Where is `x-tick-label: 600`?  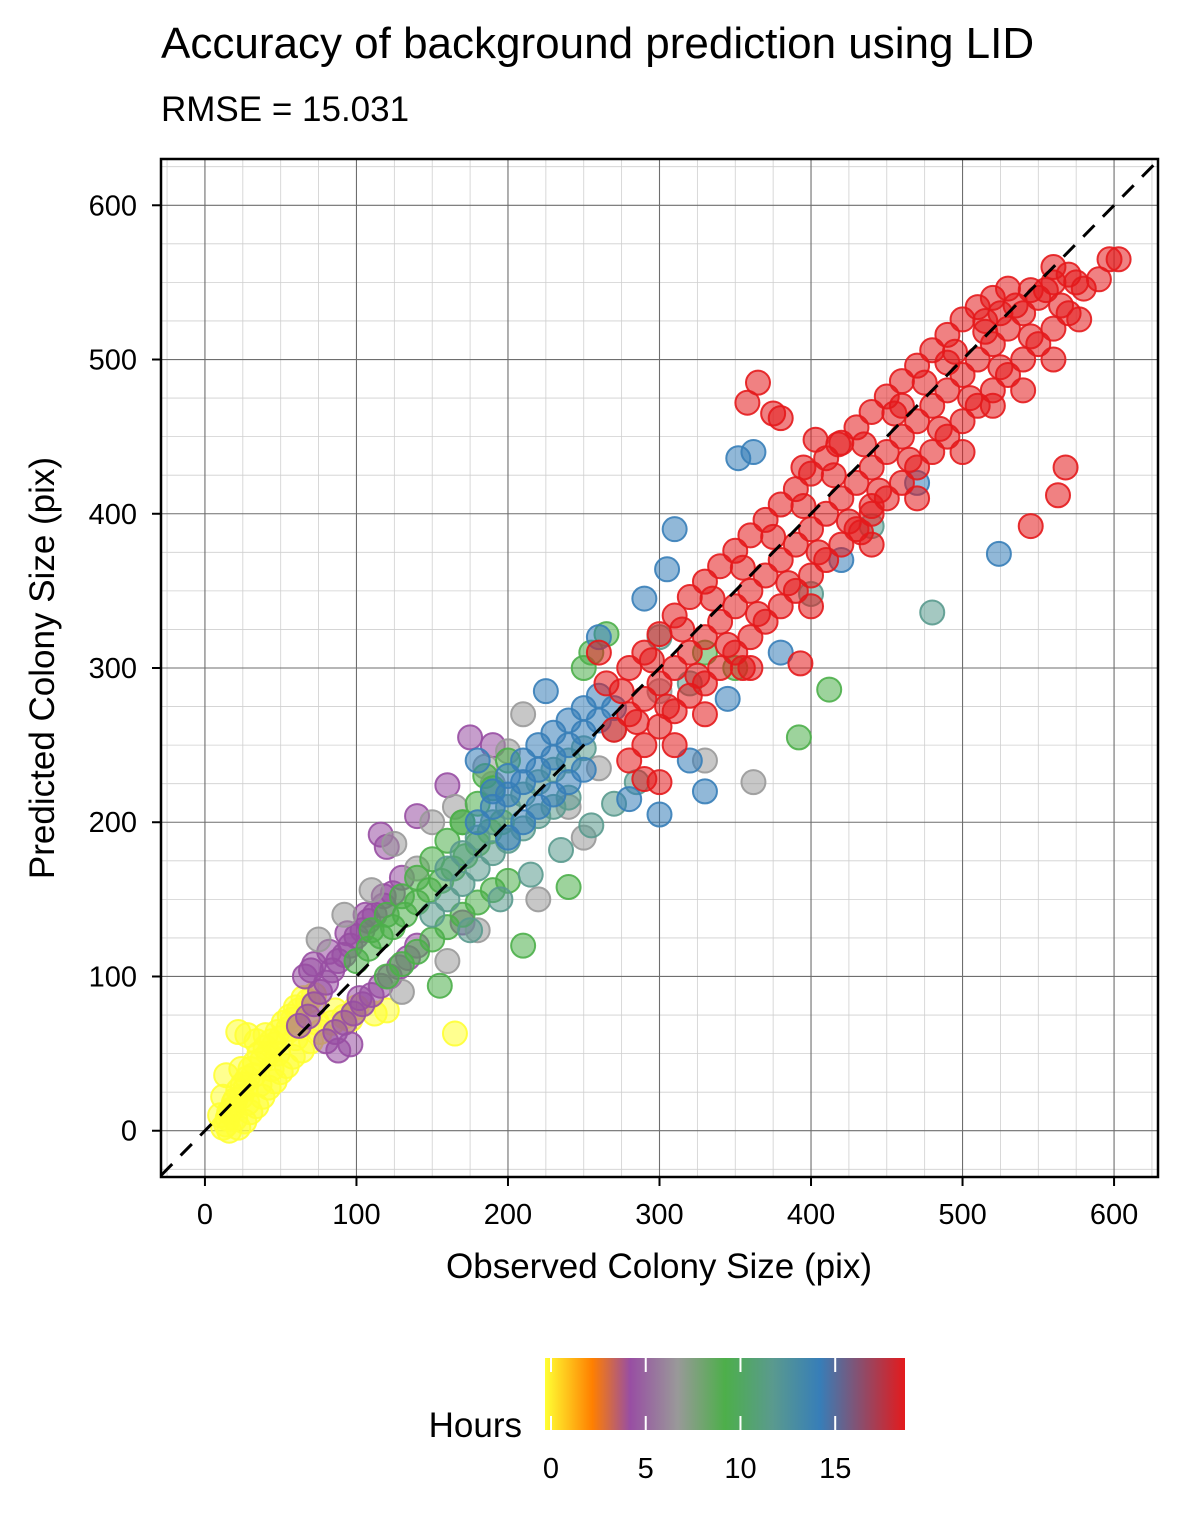 x-tick-label: 600 is located at coordinates (1114, 1215).